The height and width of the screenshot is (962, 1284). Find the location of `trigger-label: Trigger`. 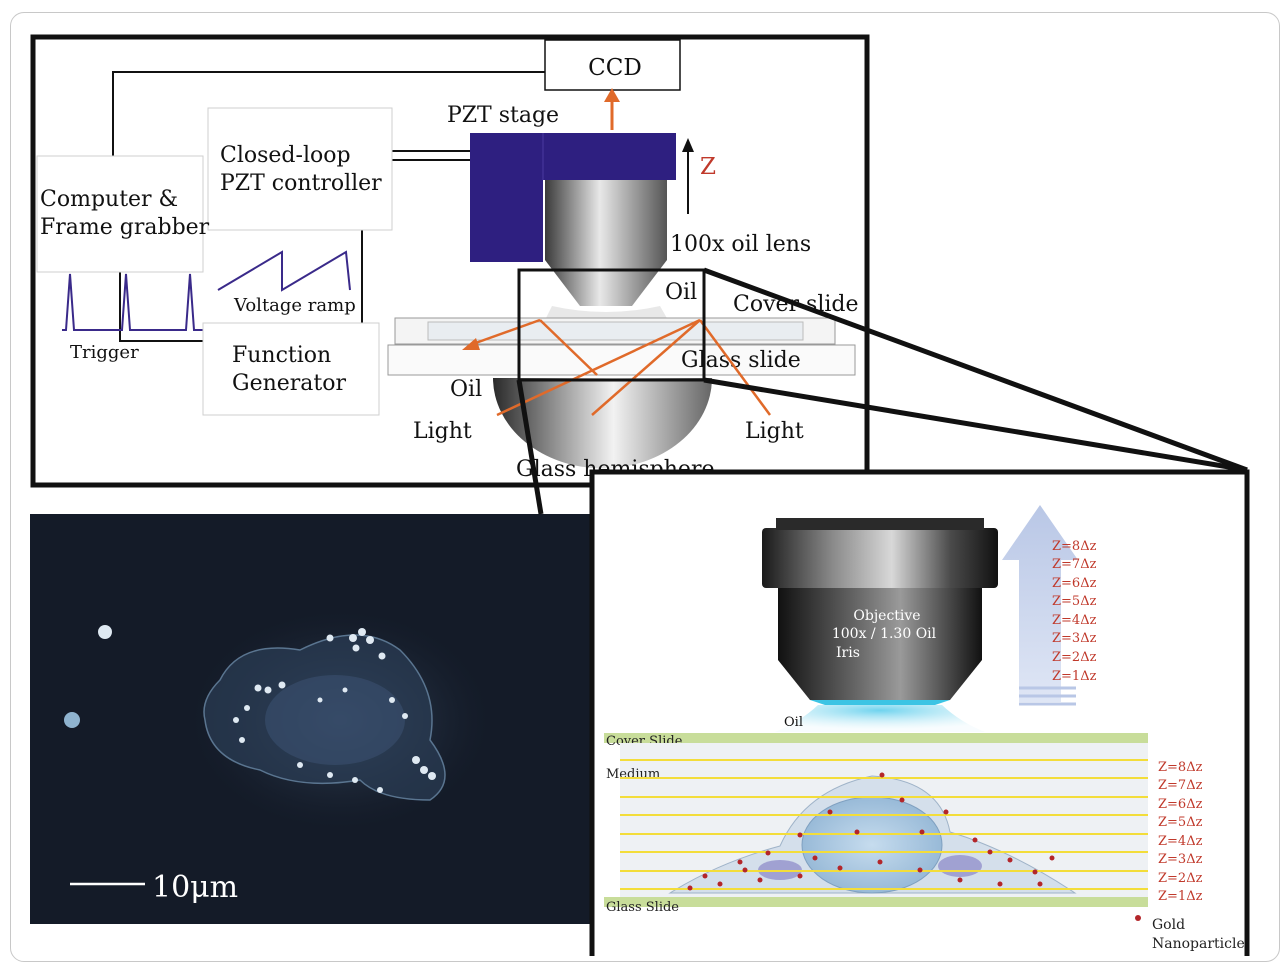

trigger-label: Trigger is located at coordinates (104, 352).